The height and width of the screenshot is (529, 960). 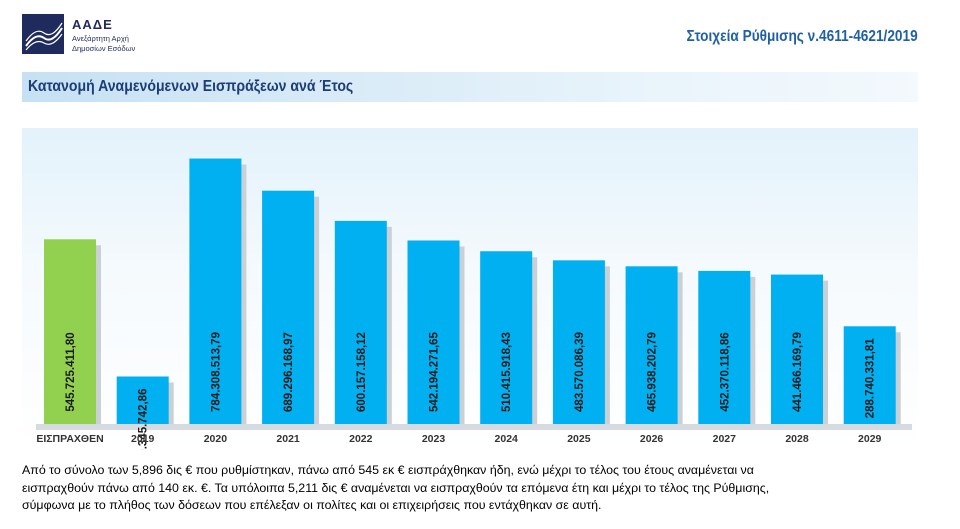 I want to click on x-tick-label-2023: 2023, so click(x=434, y=439).